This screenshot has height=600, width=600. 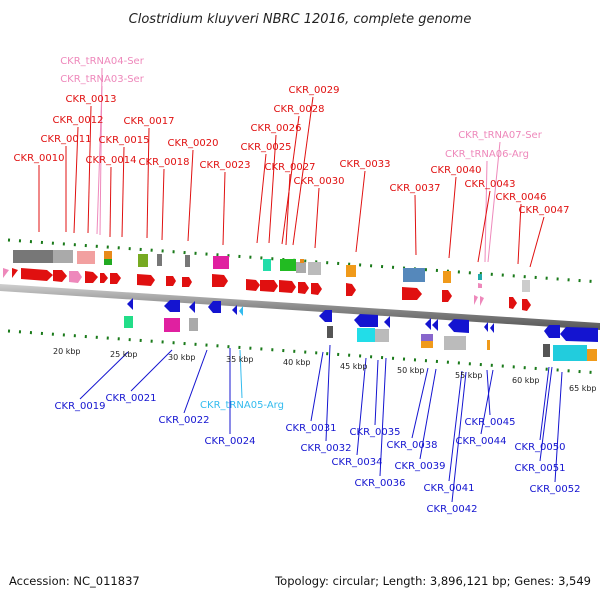 What do you see at coordinates (452, 509) in the screenshot?
I see `reverse-gene-label: CKR_0042` at bounding box center [452, 509].